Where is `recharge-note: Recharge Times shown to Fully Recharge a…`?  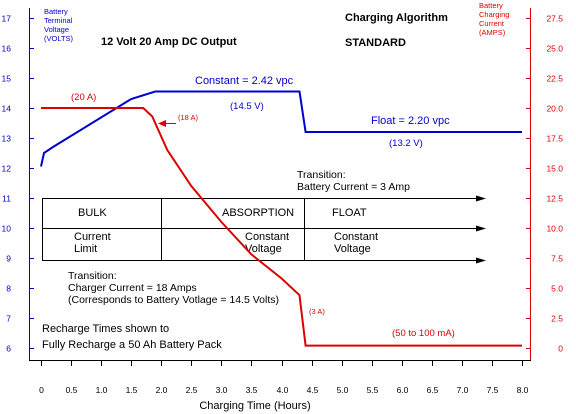 recharge-note: Recharge Times shown to Fully Recharge a… is located at coordinates (132, 337).